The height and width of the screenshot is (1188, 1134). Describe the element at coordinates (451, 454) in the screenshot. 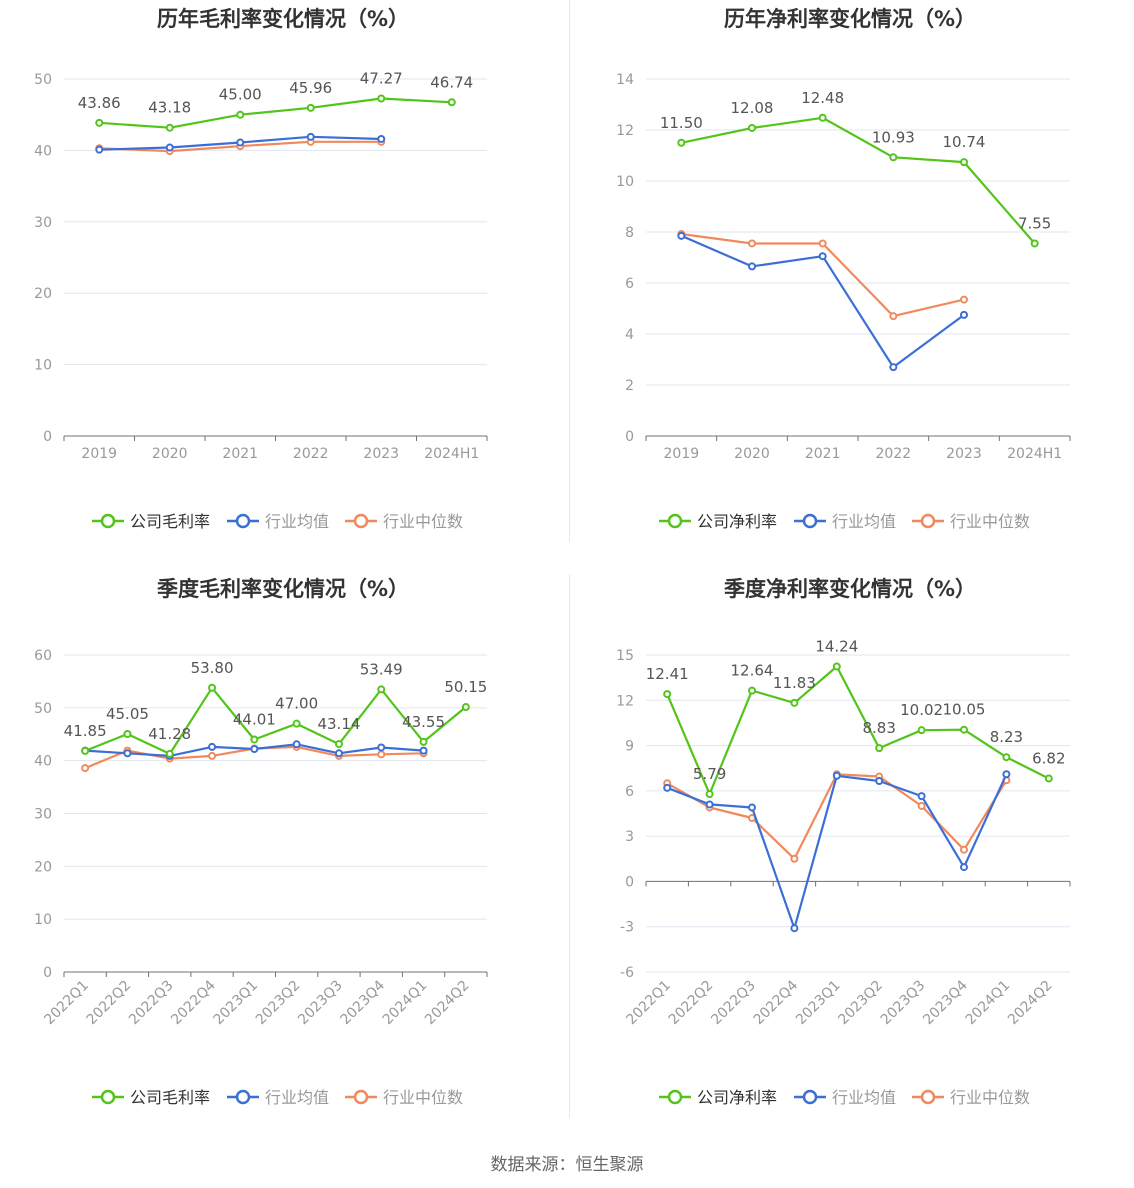

I see `x-tick-label: 2024H1` at that location.